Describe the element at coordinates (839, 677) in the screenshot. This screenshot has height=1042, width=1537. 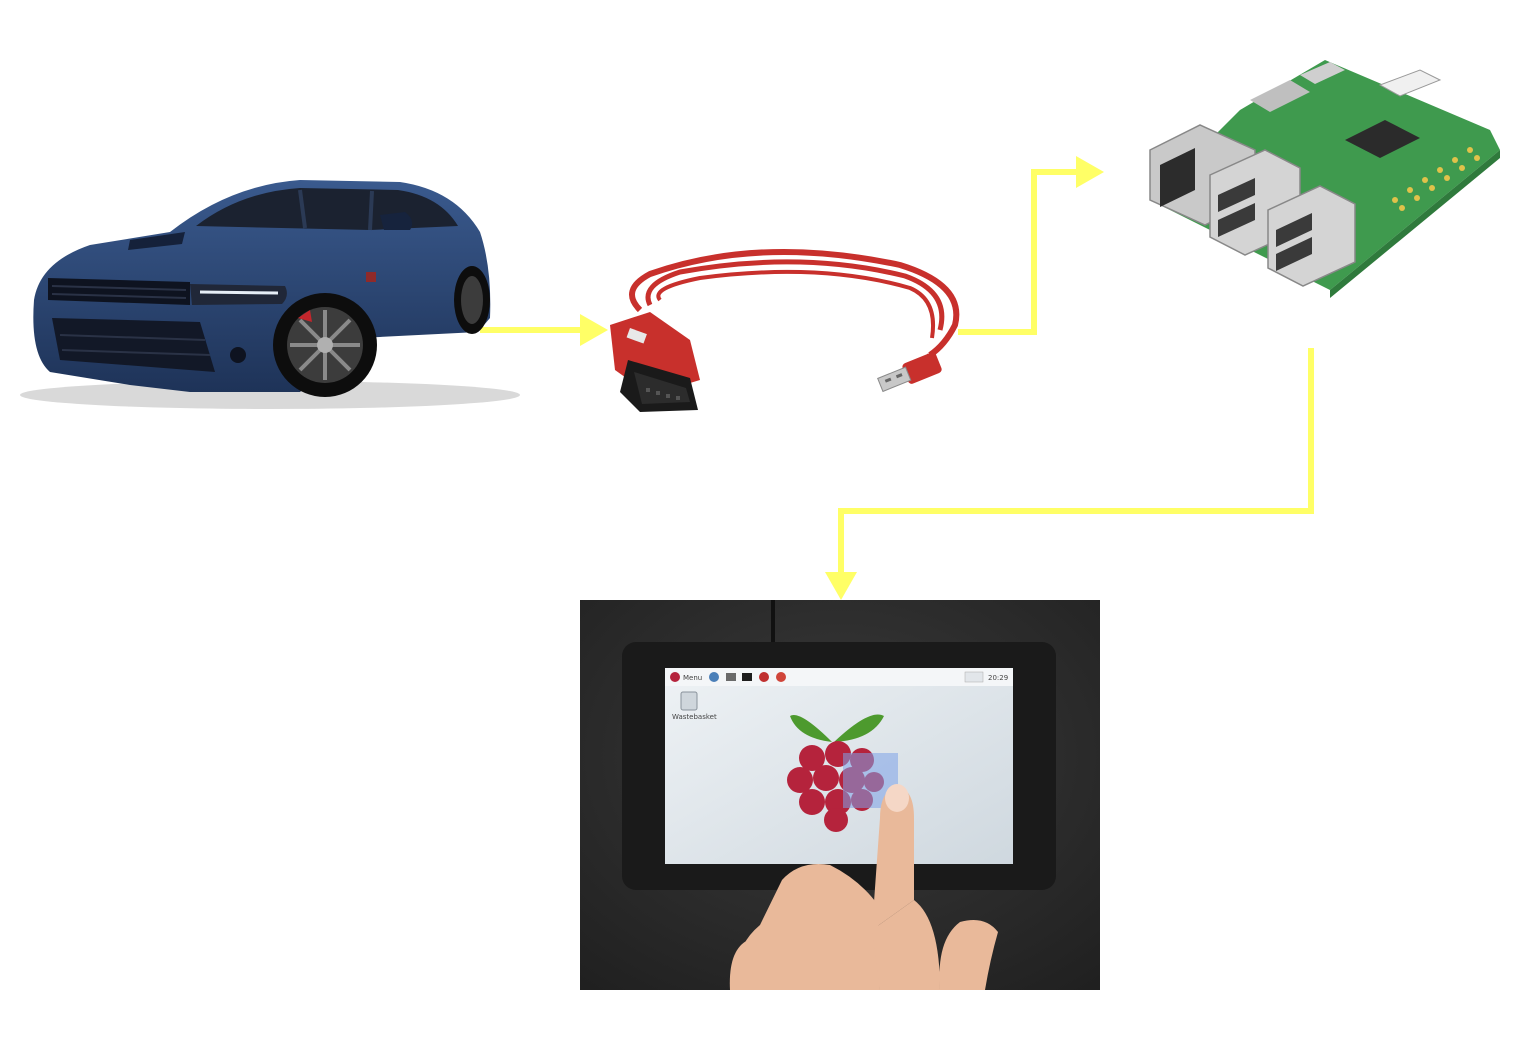
I see `taskbar` at that location.